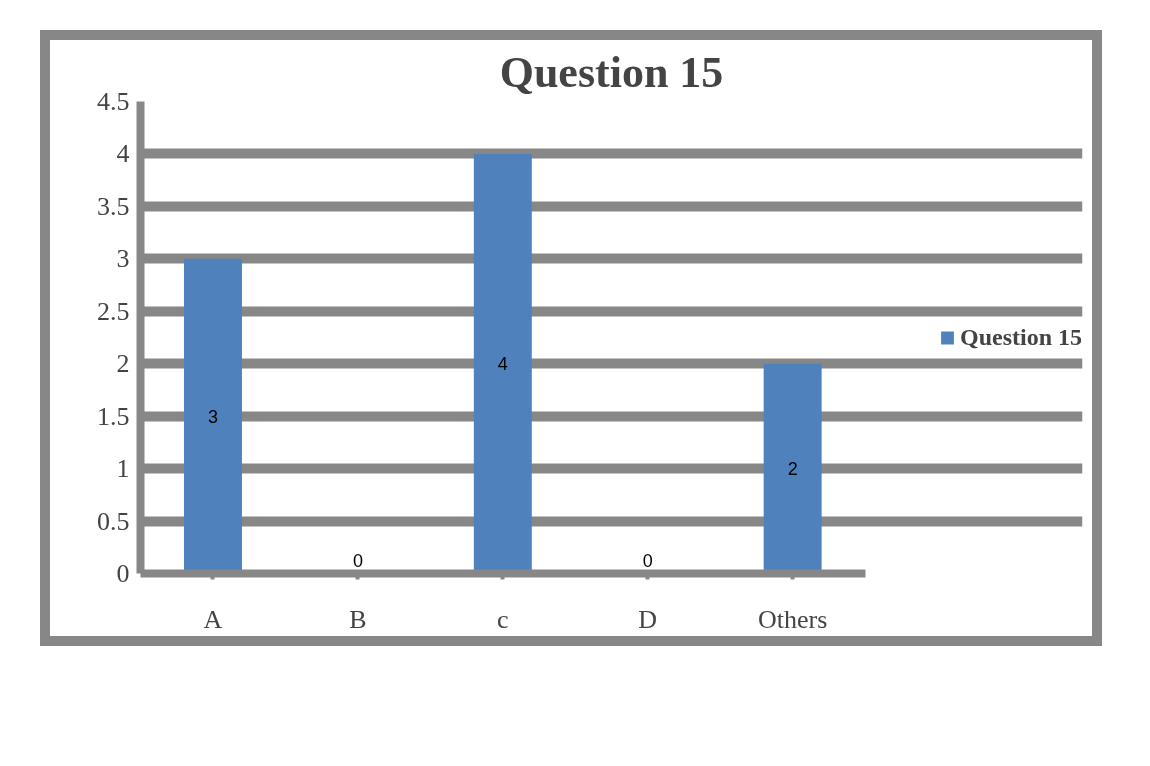 This screenshot has width=1150, height=766. Describe the element at coordinates (113, 206) in the screenshot. I see `y-tick-label: 3.5` at that location.